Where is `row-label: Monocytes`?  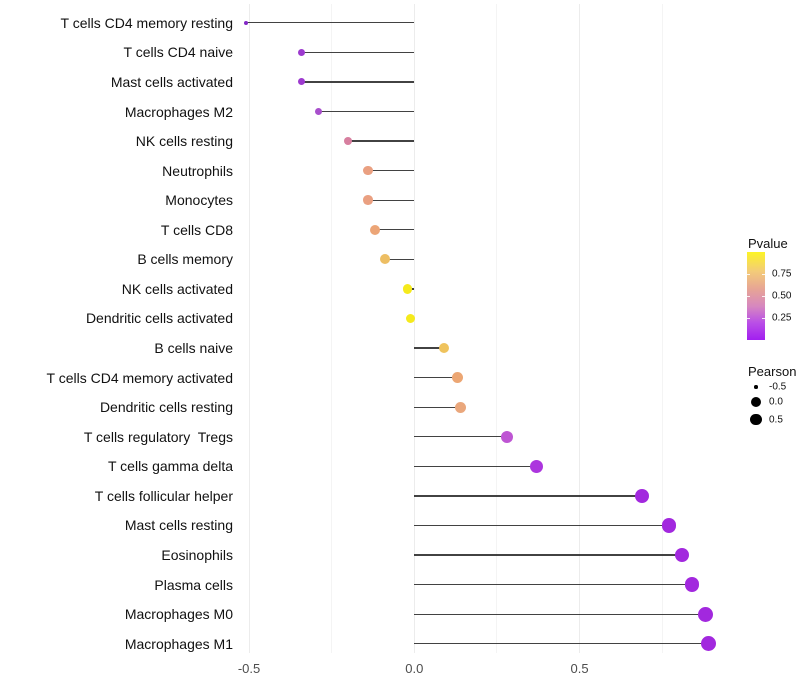 row-label: Monocytes is located at coordinates (199, 200).